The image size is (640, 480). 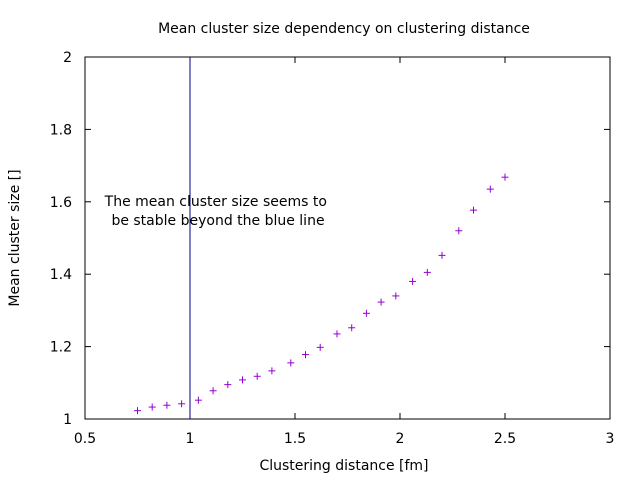 What do you see at coordinates (67, 420) in the screenshot?
I see `y-tick-label: 1` at bounding box center [67, 420].